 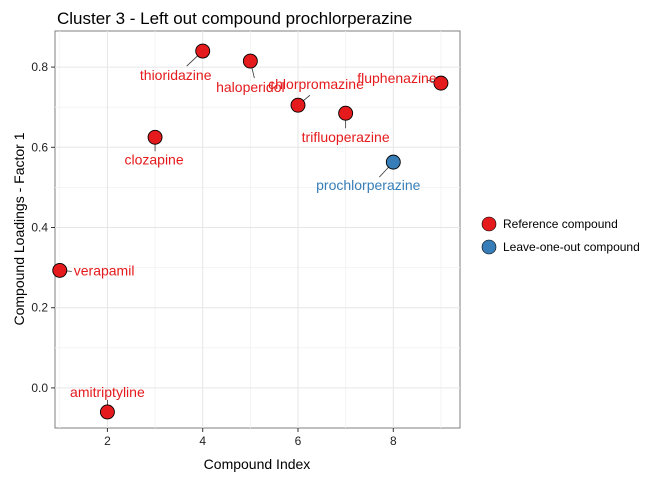 What do you see at coordinates (560, 224) in the screenshot?
I see `legend-entry: Reference compound` at bounding box center [560, 224].